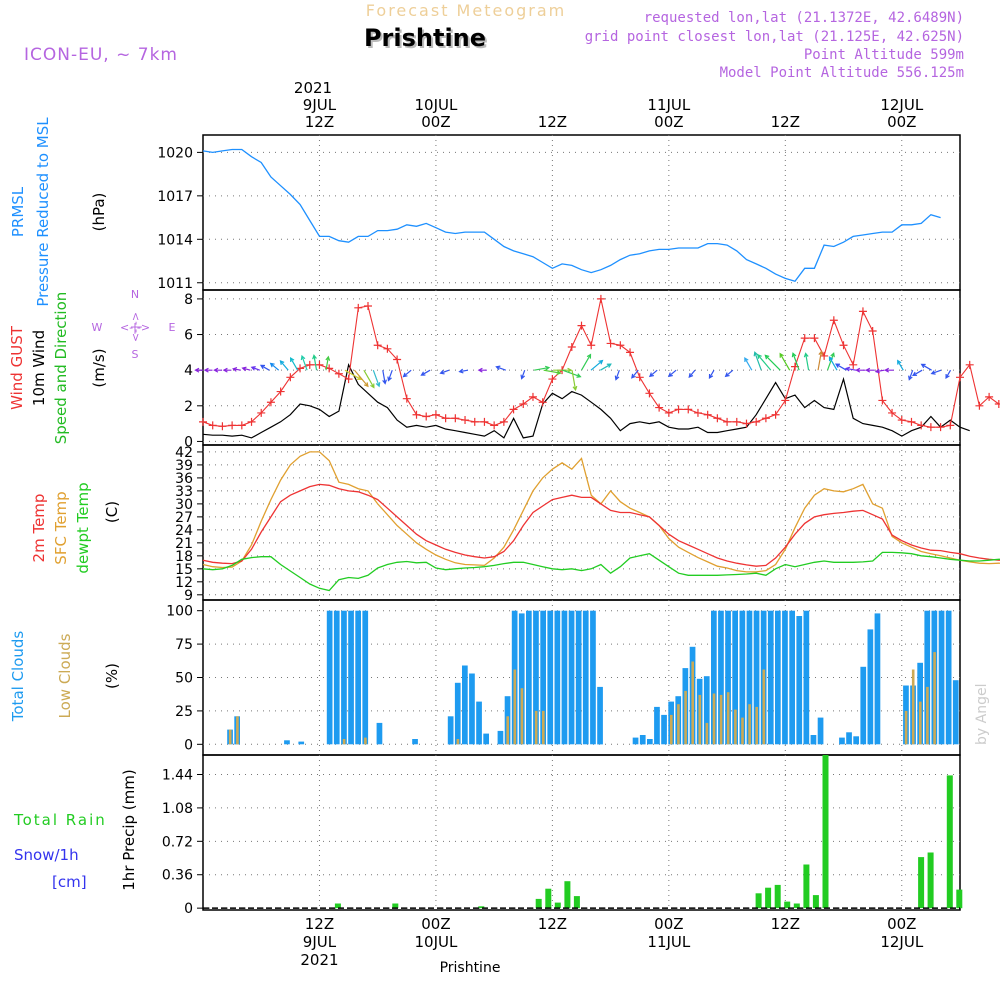  I want to click on low-clouds-label: Low Clouds, so click(65, 675).